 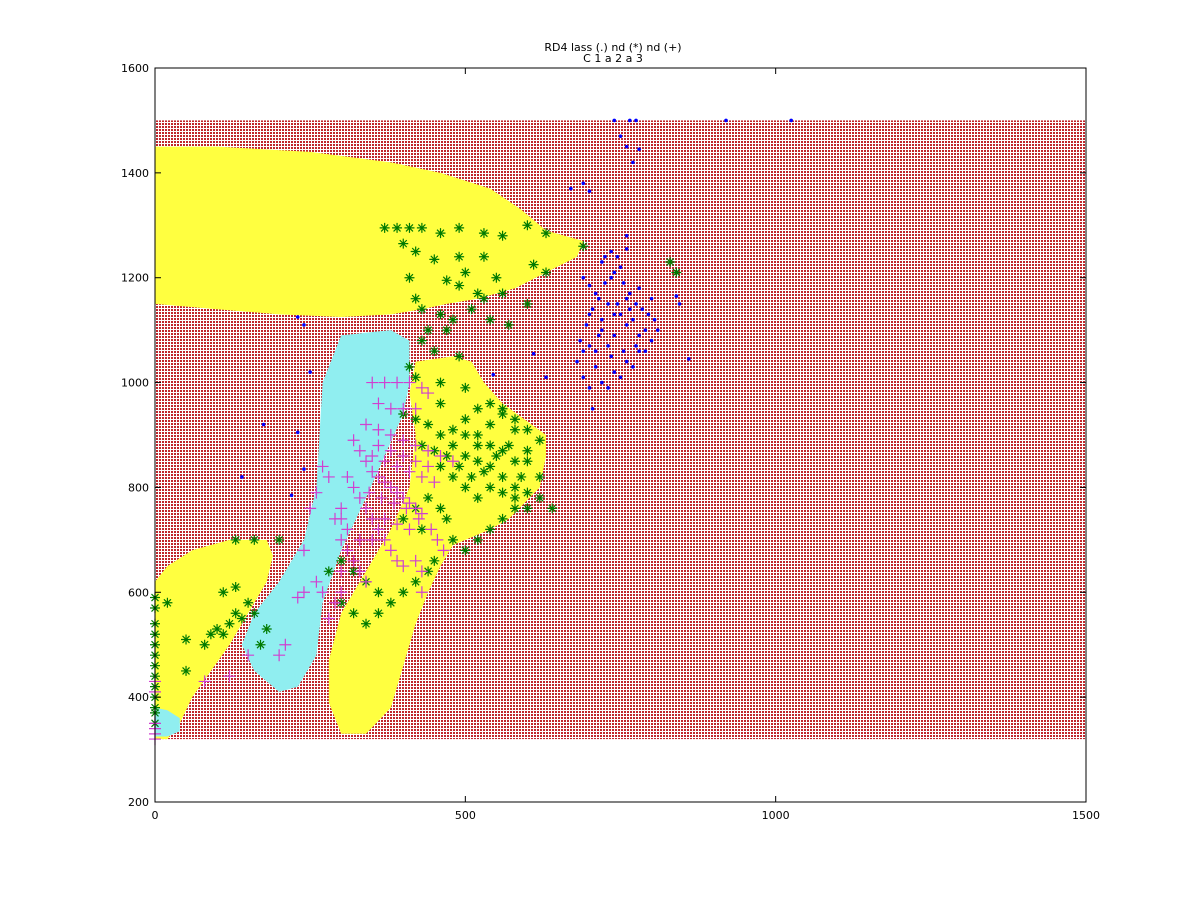 What do you see at coordinates (138, 802) in the screenshot?
I see `y-tick-label-0: 200` at bounding box center [138, 802].